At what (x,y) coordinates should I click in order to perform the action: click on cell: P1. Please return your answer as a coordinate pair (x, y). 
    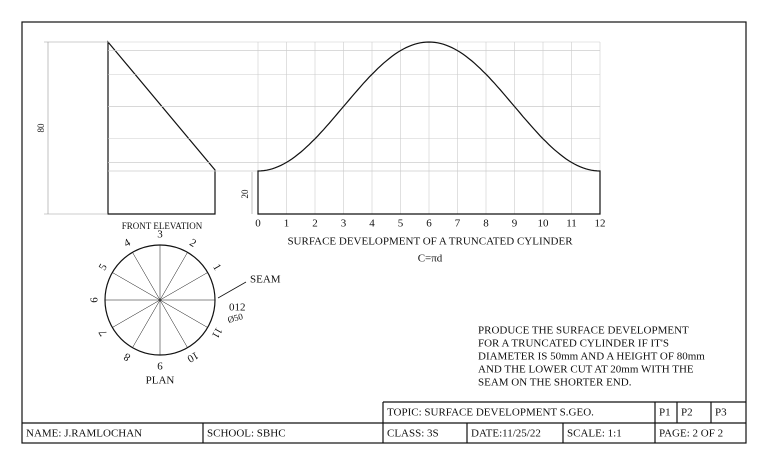
    Looking at the image, I should click on (665, 413).